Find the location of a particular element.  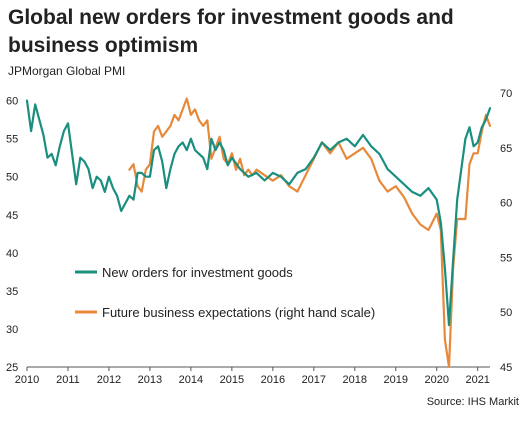

source-note: Source: IHS Markit is located at coordinates (472, 402).